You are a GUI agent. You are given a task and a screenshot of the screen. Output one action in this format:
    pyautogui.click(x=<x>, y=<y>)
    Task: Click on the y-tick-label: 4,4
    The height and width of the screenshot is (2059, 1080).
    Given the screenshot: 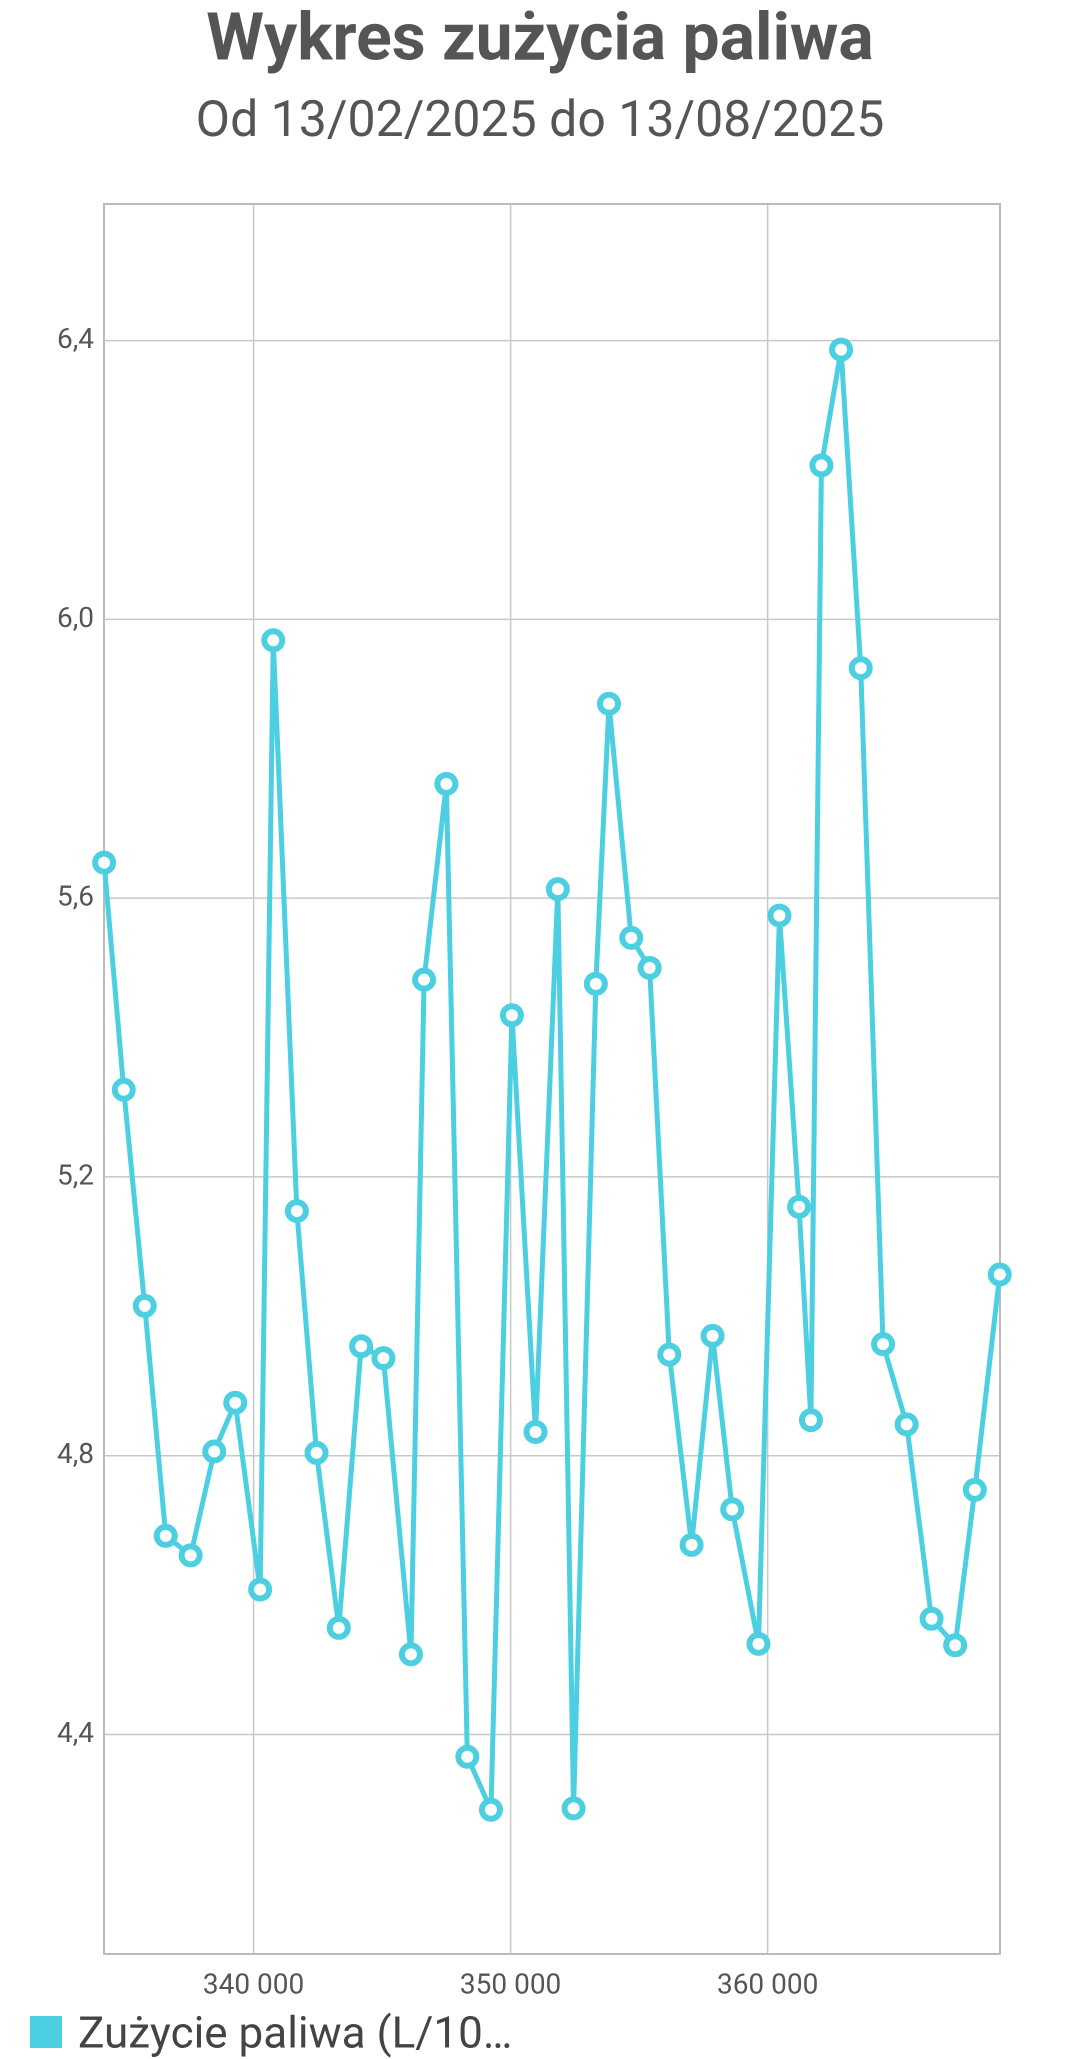 What is the action you would take?
    pyautogui.click(x=75, y=1732)
    